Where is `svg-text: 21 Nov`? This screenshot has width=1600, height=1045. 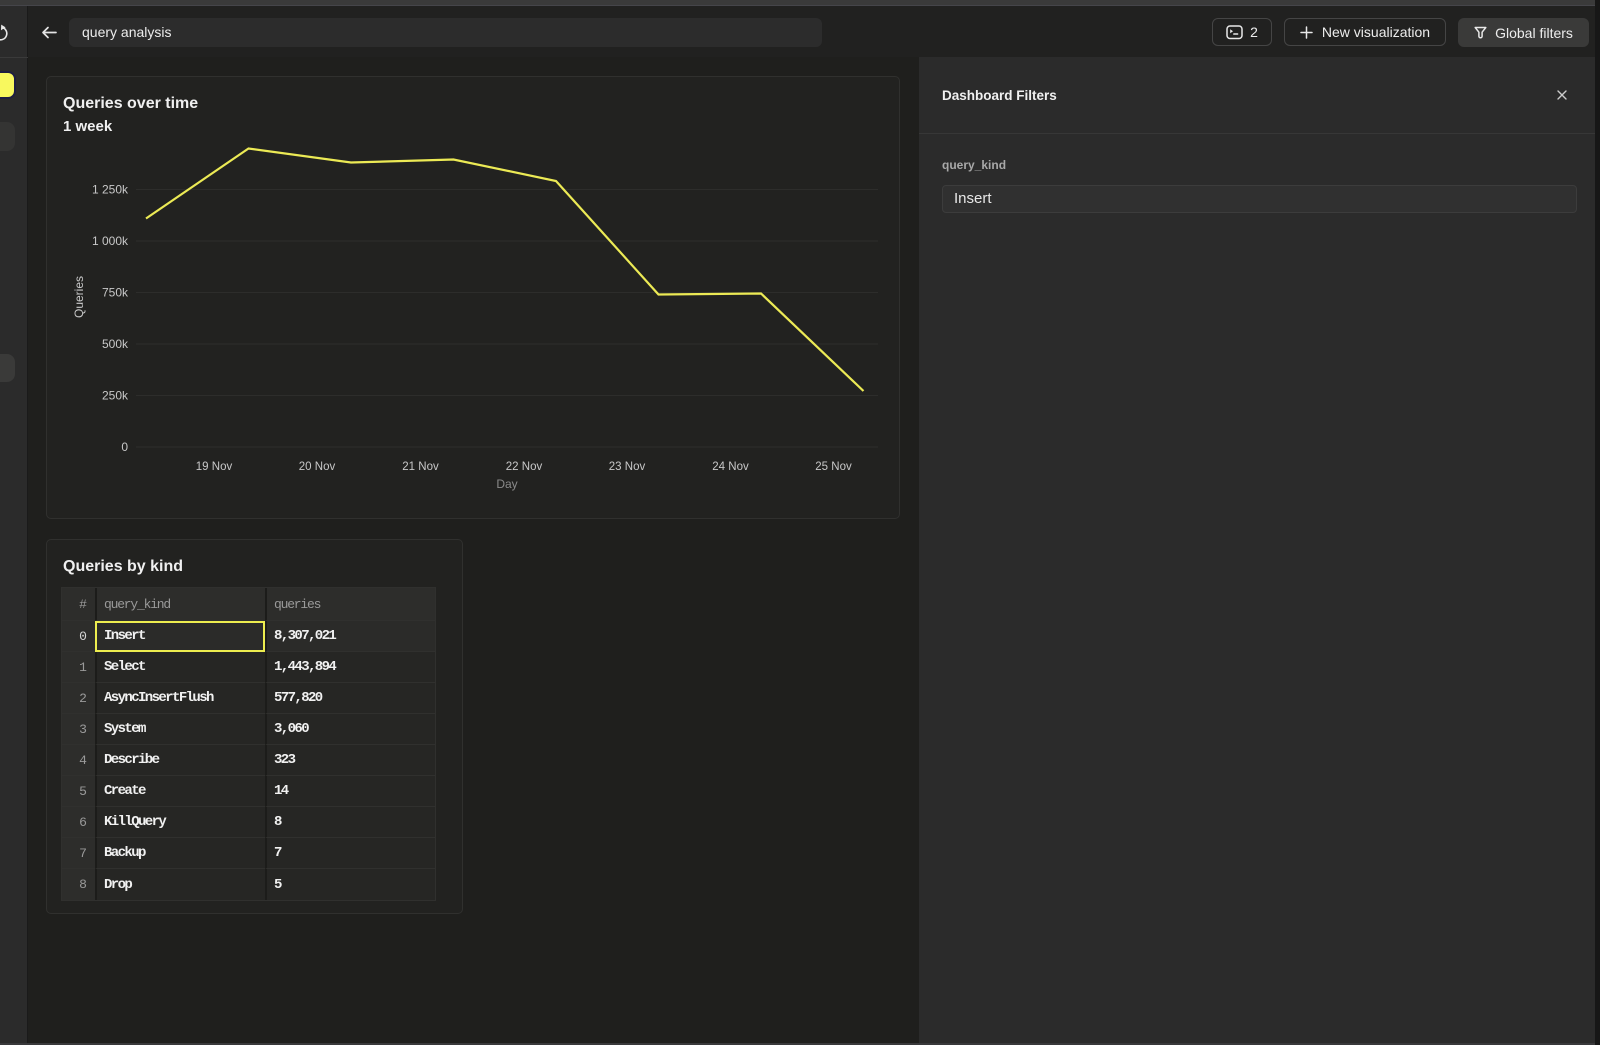
svg-text: 21 Nov is located at coordinates (420, 467).